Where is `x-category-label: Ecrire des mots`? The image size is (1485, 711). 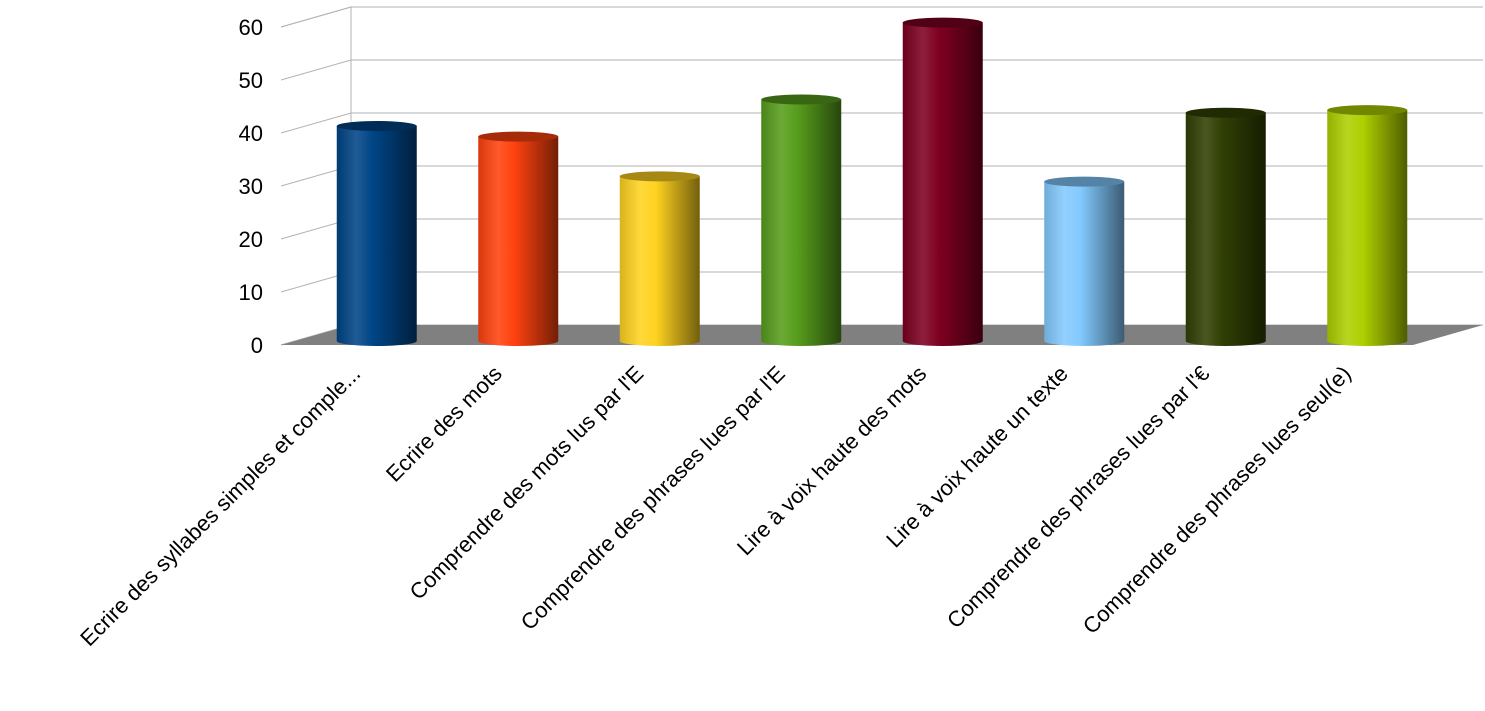
x-category-label: Ecrire des mots is located at coordinates (444, 424).